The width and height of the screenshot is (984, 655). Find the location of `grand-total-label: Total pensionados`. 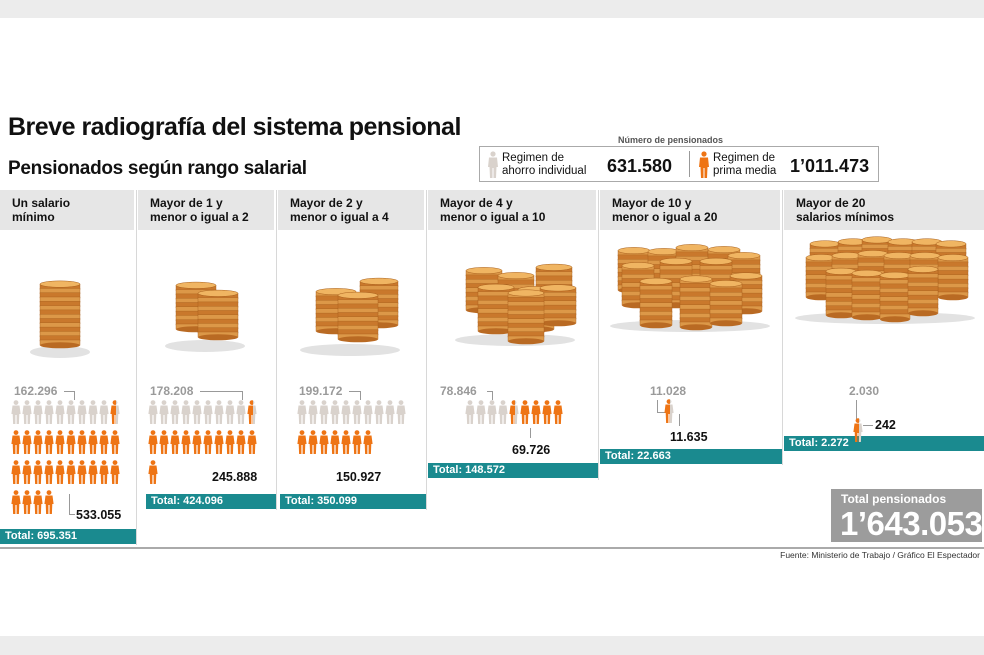

grand-total-label: Total pensionados is located at coordinates (894, 499).